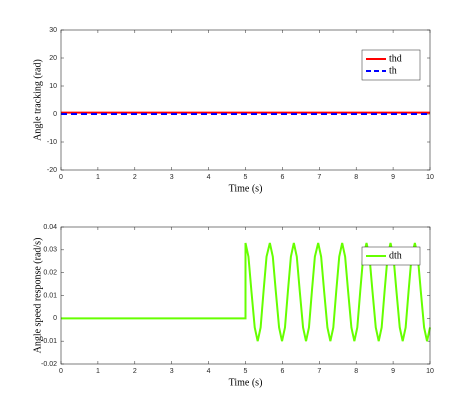 The height and width of the screenshot is (408, 474). What do you see at coordinates (50, 273) in the screenshot?
I see `y-tick-label: 0.02` at bounding box center [50, 273].